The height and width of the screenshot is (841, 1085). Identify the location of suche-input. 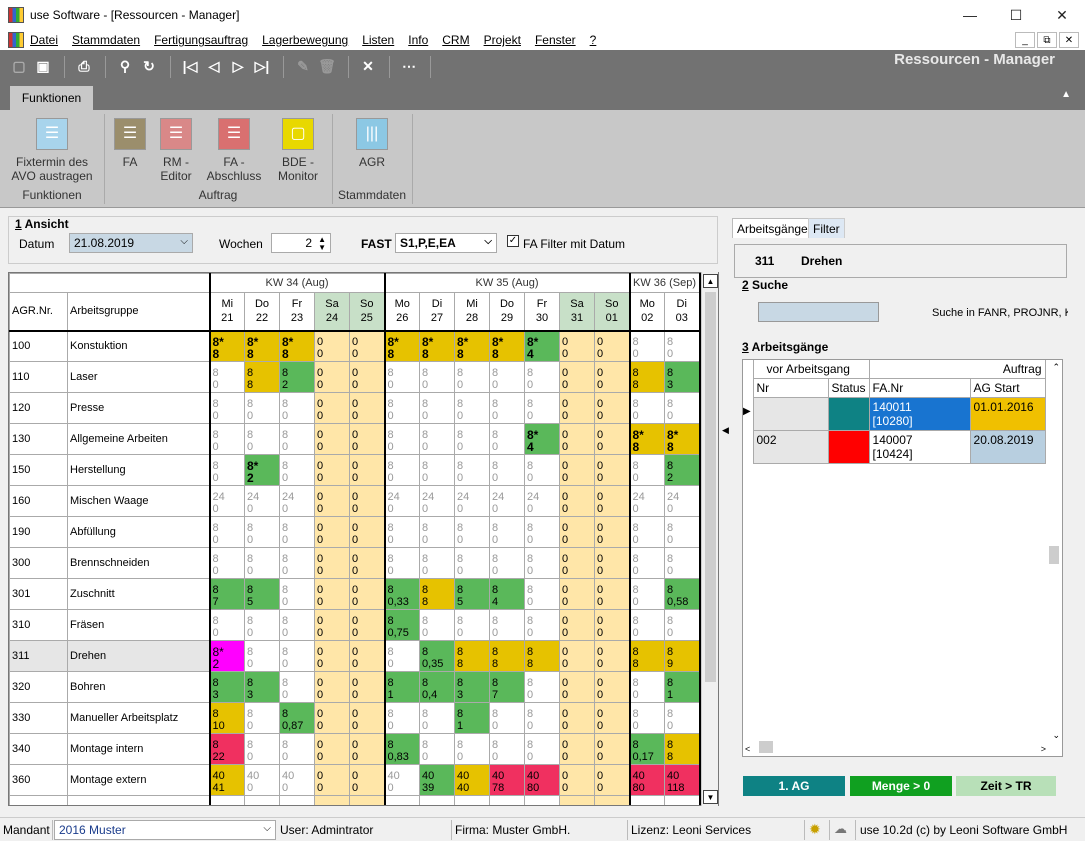
(818, 312).